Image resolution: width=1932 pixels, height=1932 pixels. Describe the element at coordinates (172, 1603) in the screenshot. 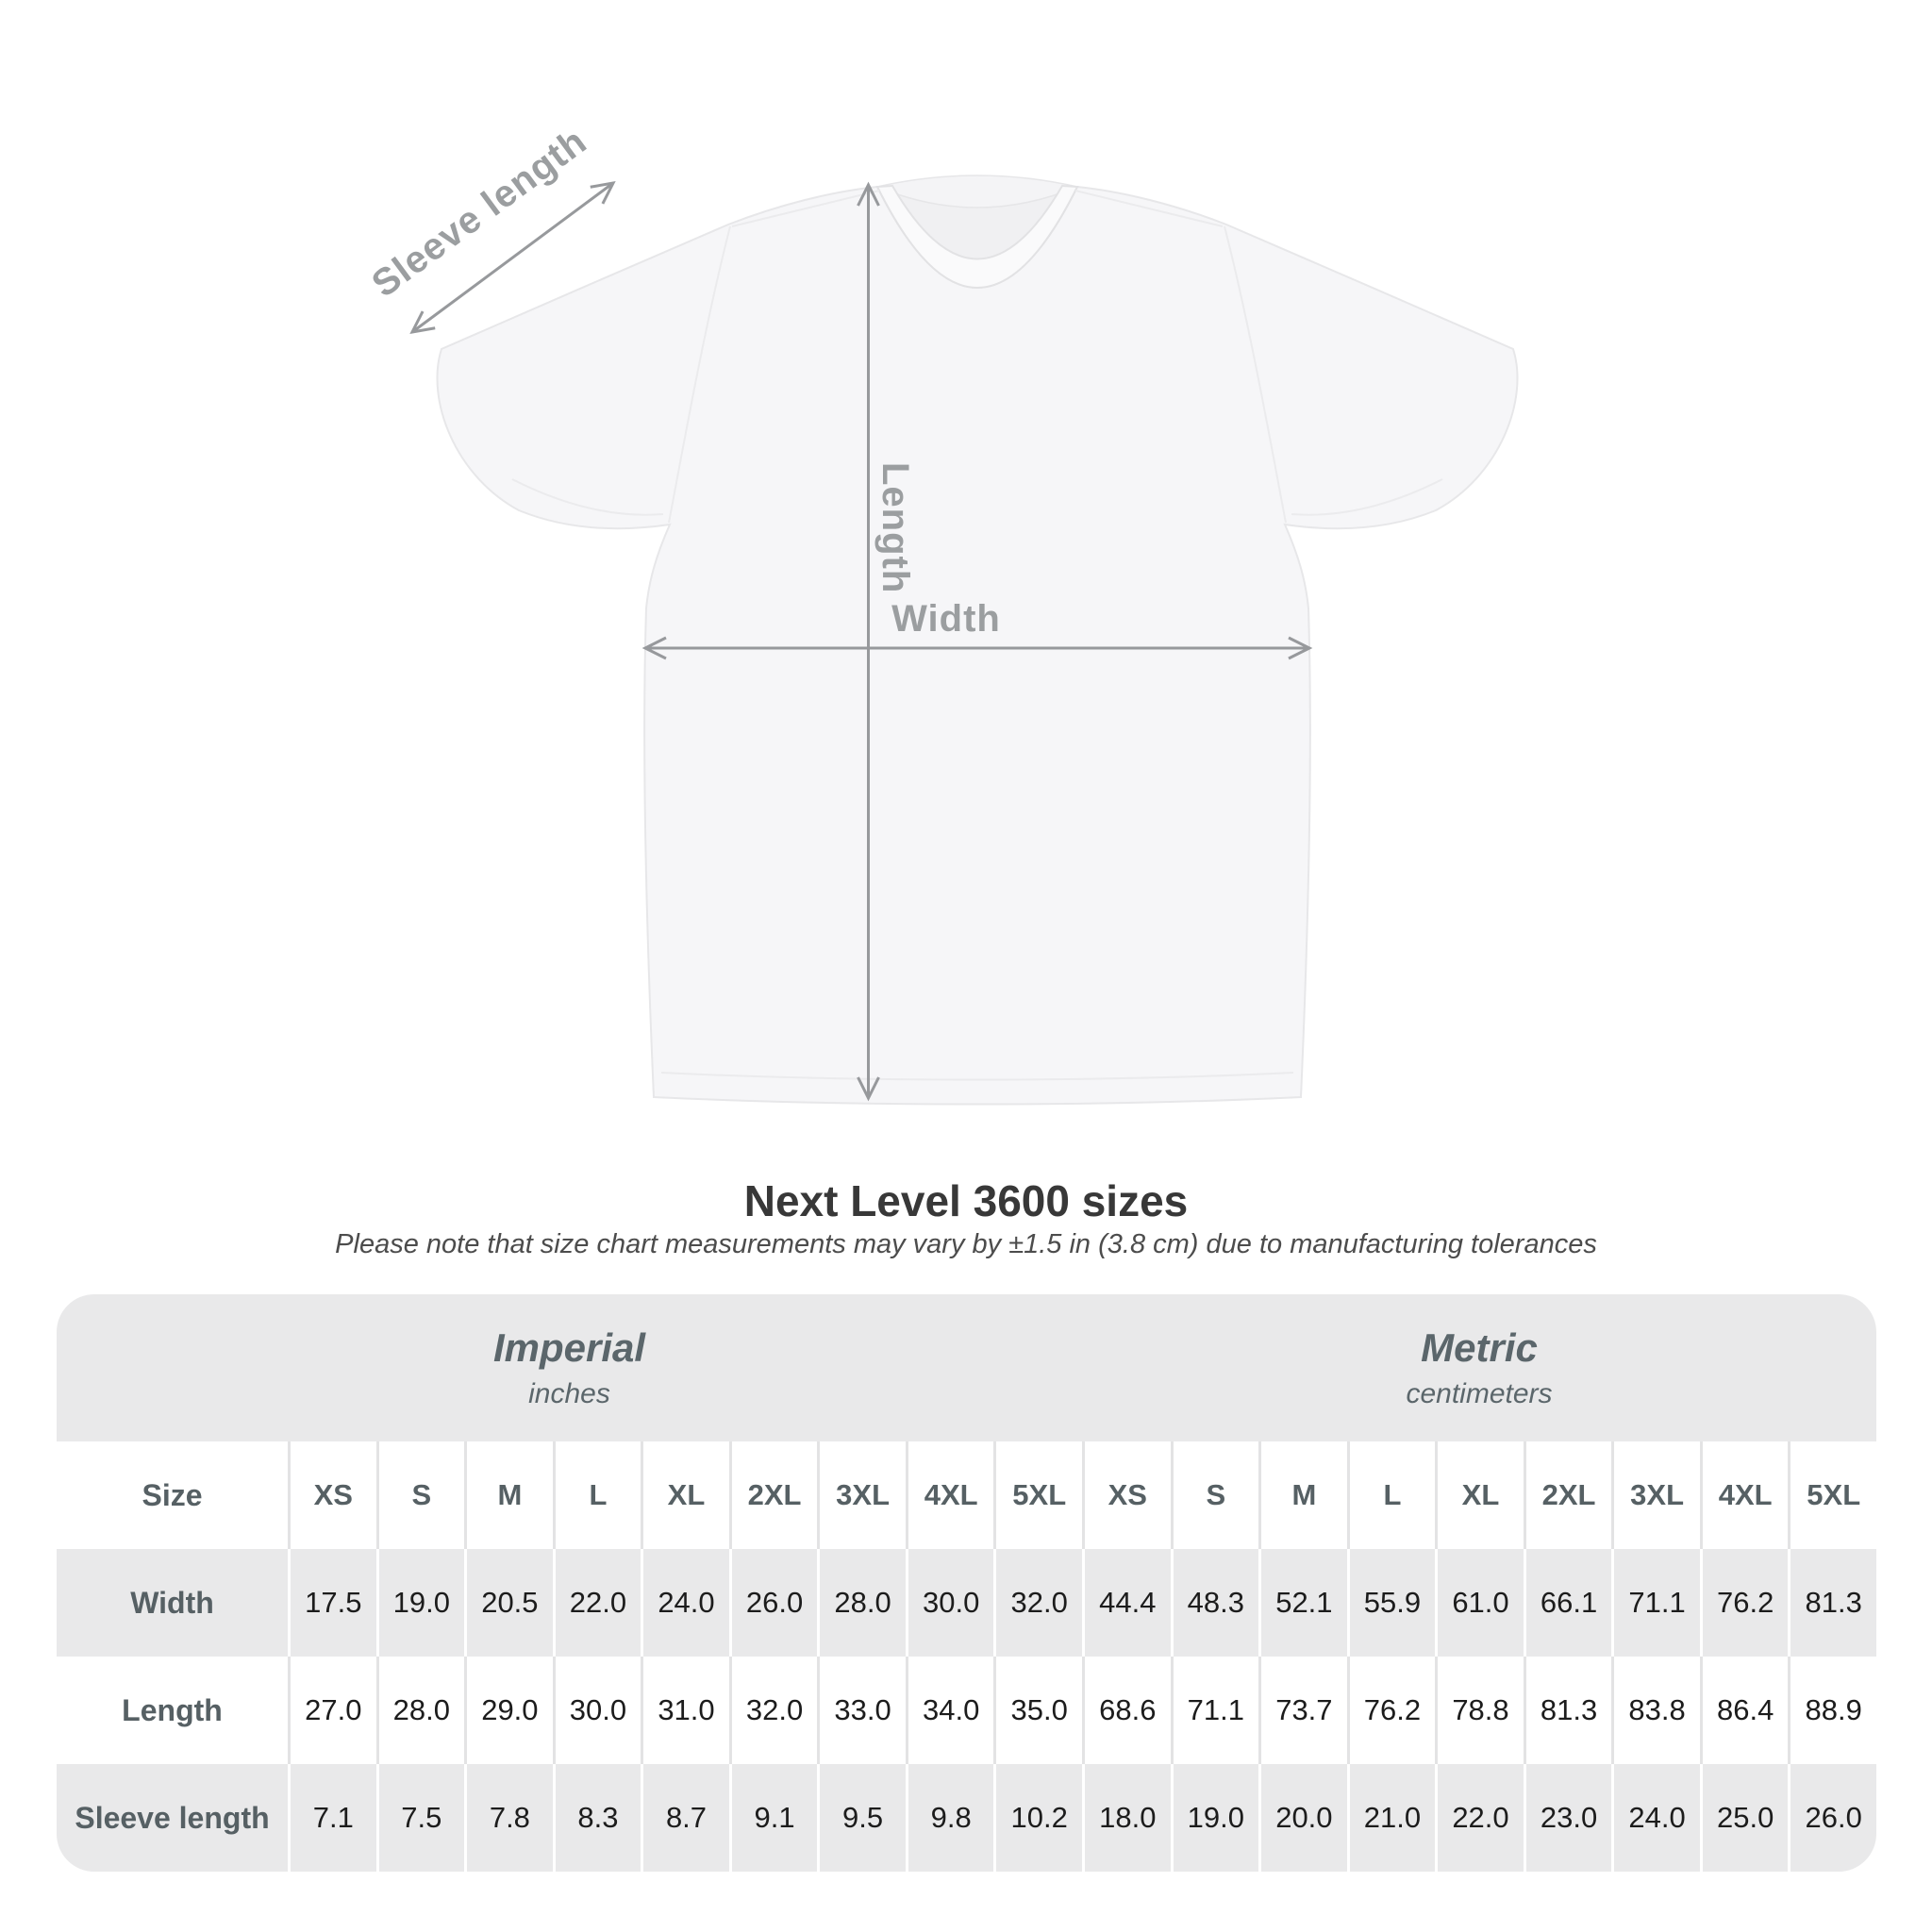

I see `row-label-width: Width` at that location.